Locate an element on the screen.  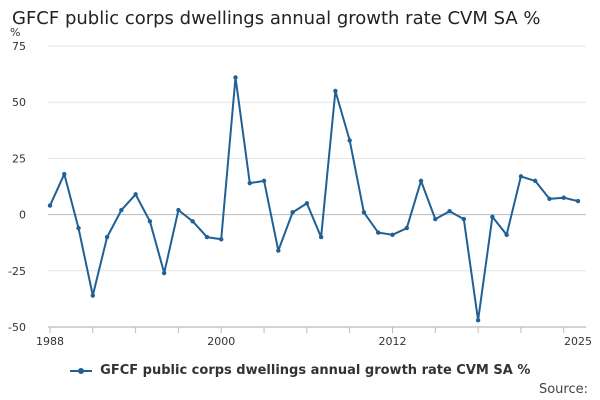
y-axis-ticks: -50 -25 0 25 50 75 is located at coordinates (17, 187).